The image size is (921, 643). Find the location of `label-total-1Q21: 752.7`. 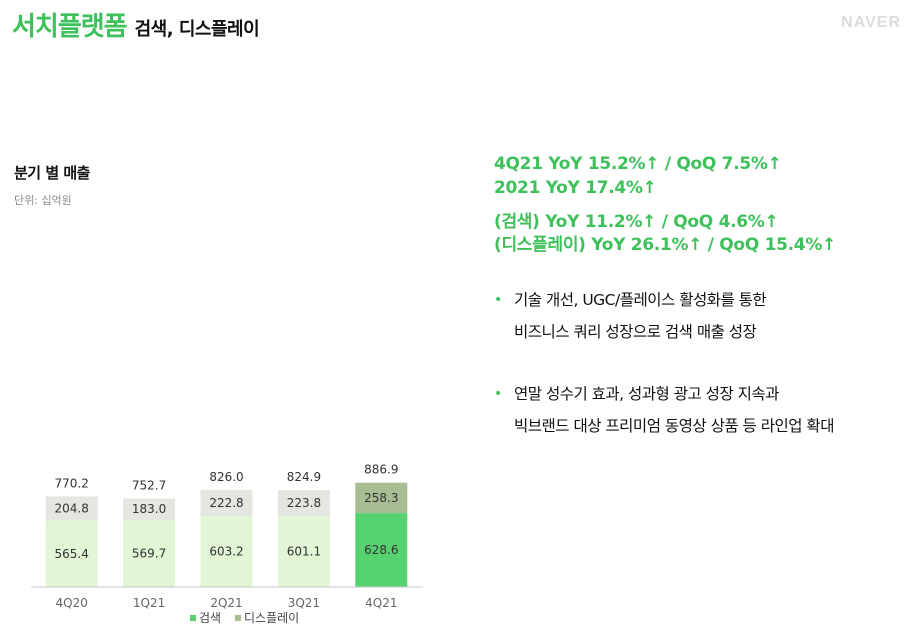

label-total-1Q21: 752.7 is located at coordinates (149, 485).